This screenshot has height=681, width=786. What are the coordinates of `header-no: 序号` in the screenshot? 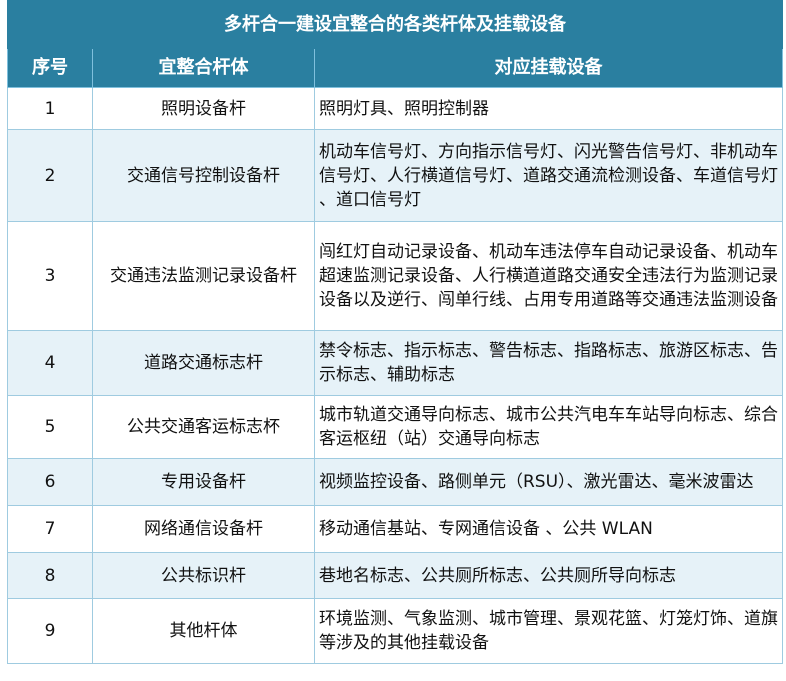 It's located at (50, 68).